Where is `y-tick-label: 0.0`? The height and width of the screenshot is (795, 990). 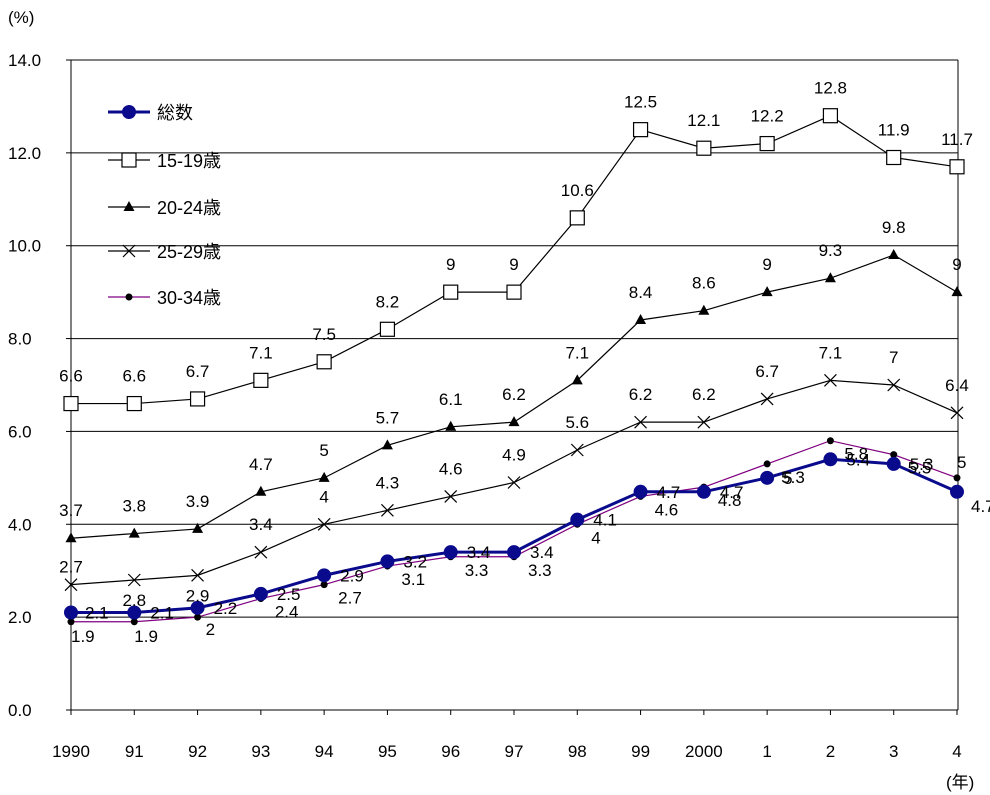
y-tick-label: 0.0 is located at coordinates (20, 710).